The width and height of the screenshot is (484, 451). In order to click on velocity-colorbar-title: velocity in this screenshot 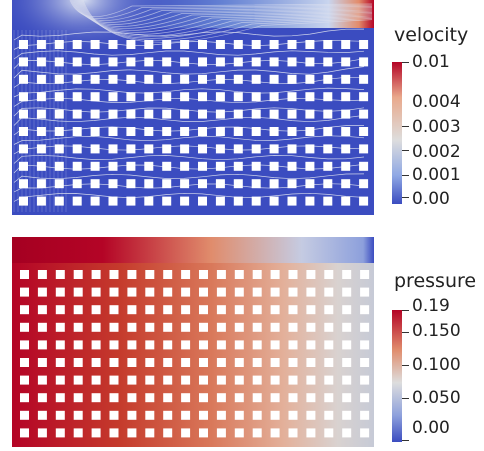, I will do `click(431, 35)`.